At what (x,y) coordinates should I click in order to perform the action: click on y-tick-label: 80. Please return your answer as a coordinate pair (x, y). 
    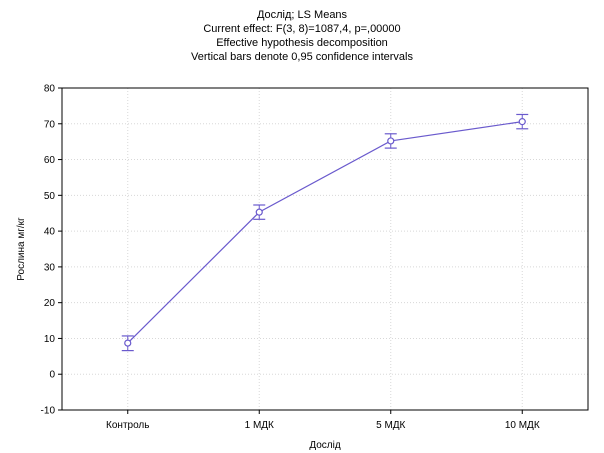
    Looking at the image, I should click on (50, 89).